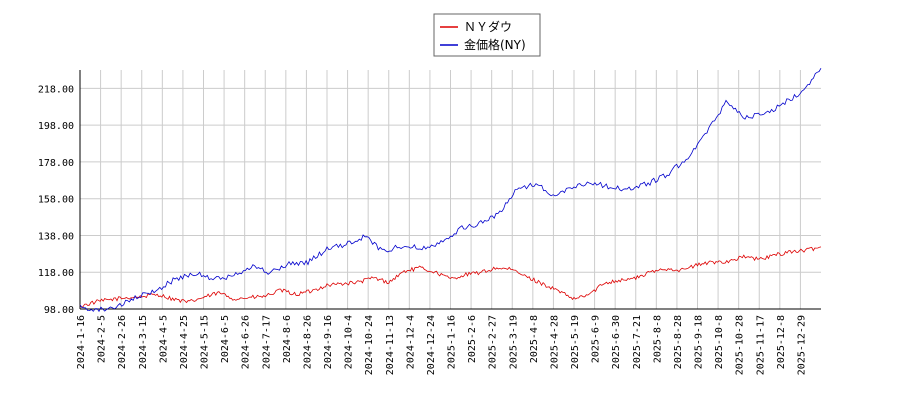 This screenshot has width=900, height=400. I want to click on y-tick-label: 158.00, so click(56, 200).